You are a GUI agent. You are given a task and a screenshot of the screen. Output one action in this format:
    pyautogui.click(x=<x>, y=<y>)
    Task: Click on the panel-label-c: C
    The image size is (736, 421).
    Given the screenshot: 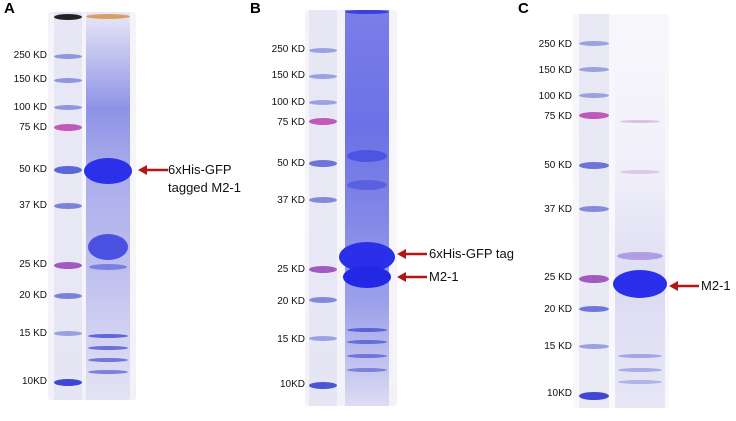 What is the action you would take?
    pyautogui.click(x=523, y=8)
    